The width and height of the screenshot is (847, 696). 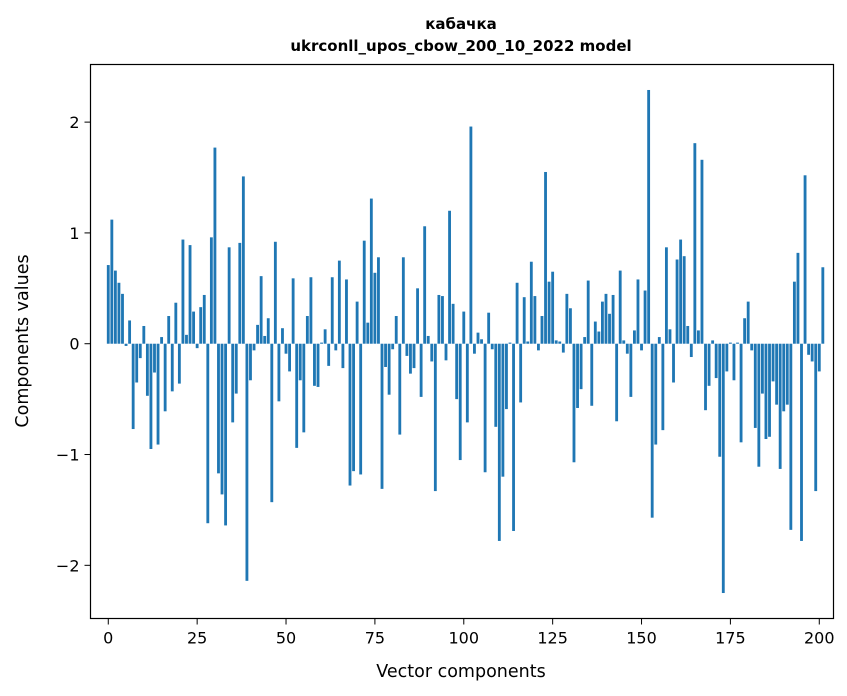 What do you see at coordinates (74, 233) in the screenshot?
I see `y-tick-label: 1` at bounding box center [74, 233].